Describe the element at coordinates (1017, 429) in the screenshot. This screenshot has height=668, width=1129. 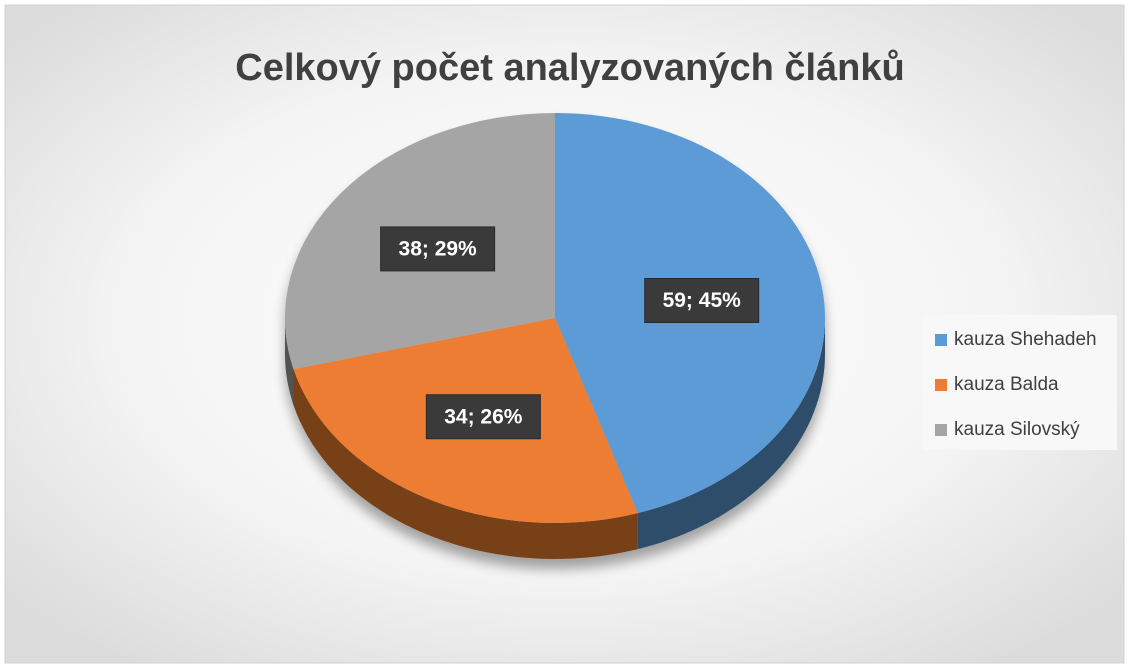
I see `legend-label: kauza Silovský` at that location.